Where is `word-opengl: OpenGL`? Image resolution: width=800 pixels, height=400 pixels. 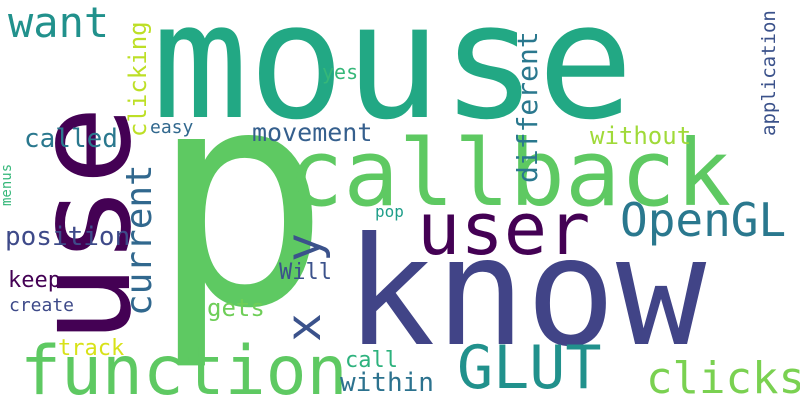 word-opengl: OpenGL is located at coordinates (703, 220).